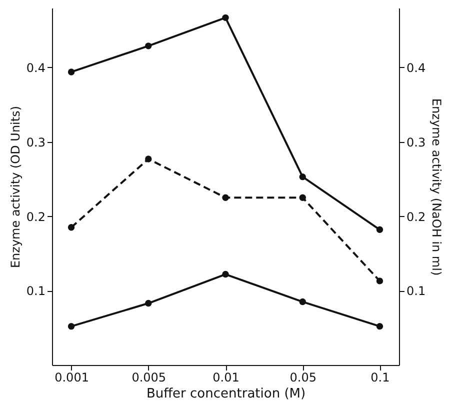  Describe the element at coordinates (303, 377) in the screenshot. I see `x-tick-label: 0.05` at that location.